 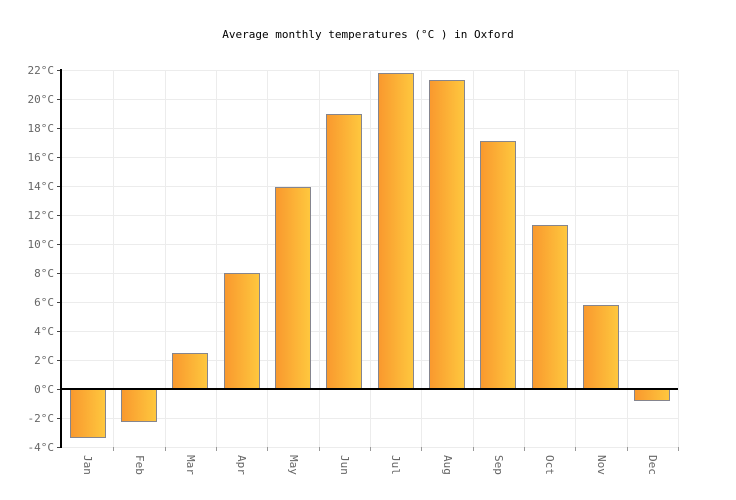 What do you see at coordinates (41, 157) in the screenshot?
I see `y-axis-label: 16°C` at bounding box center [41, 157].